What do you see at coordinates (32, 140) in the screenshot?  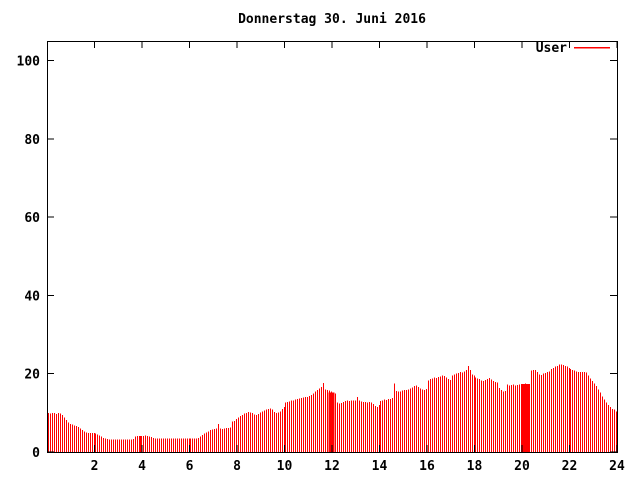 I see `y-axis-tick-label: 80` at bounding box center [32, 140].